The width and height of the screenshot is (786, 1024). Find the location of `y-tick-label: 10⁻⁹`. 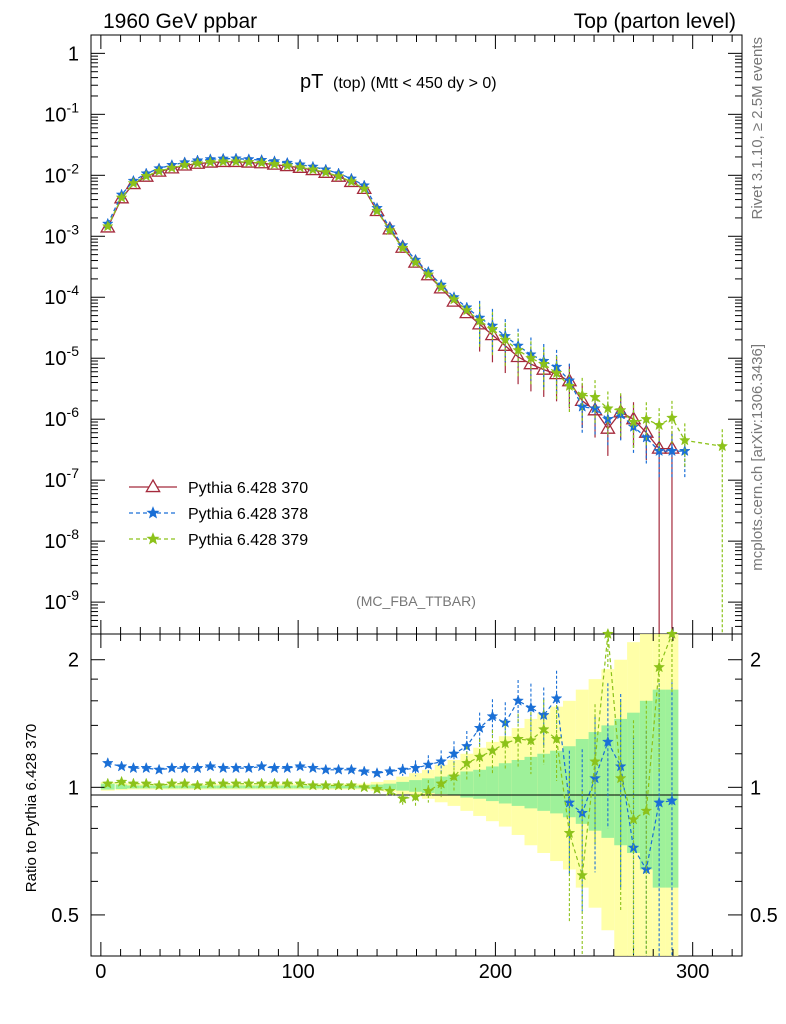

y-tick-label: 10⁻⁹ is located at coordinates (61, 600).